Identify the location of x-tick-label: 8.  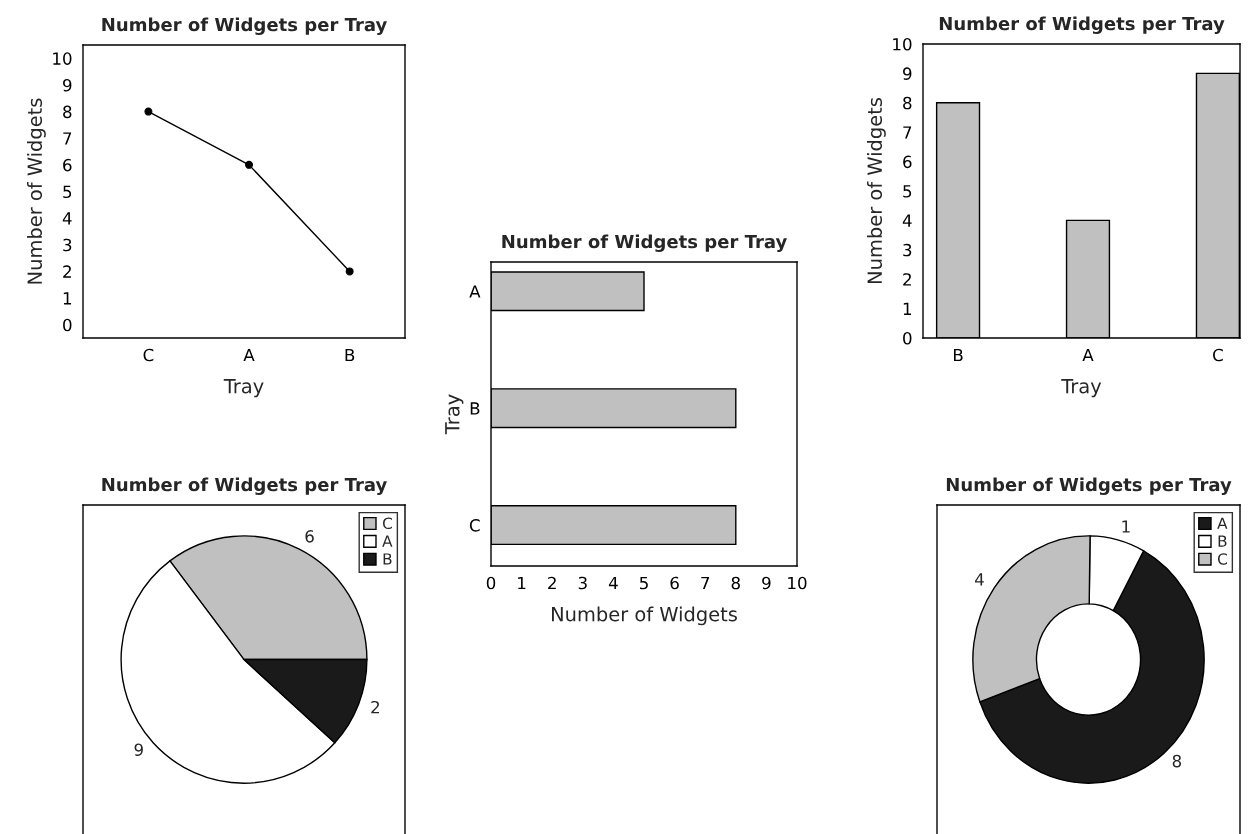
(735, 583).